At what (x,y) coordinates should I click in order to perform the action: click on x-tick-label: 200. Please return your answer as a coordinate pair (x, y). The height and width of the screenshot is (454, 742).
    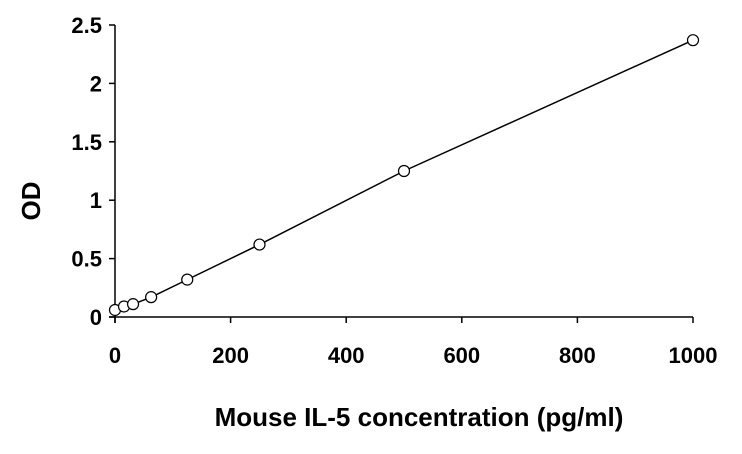
    Looking at the image, I should click on (230, 355).